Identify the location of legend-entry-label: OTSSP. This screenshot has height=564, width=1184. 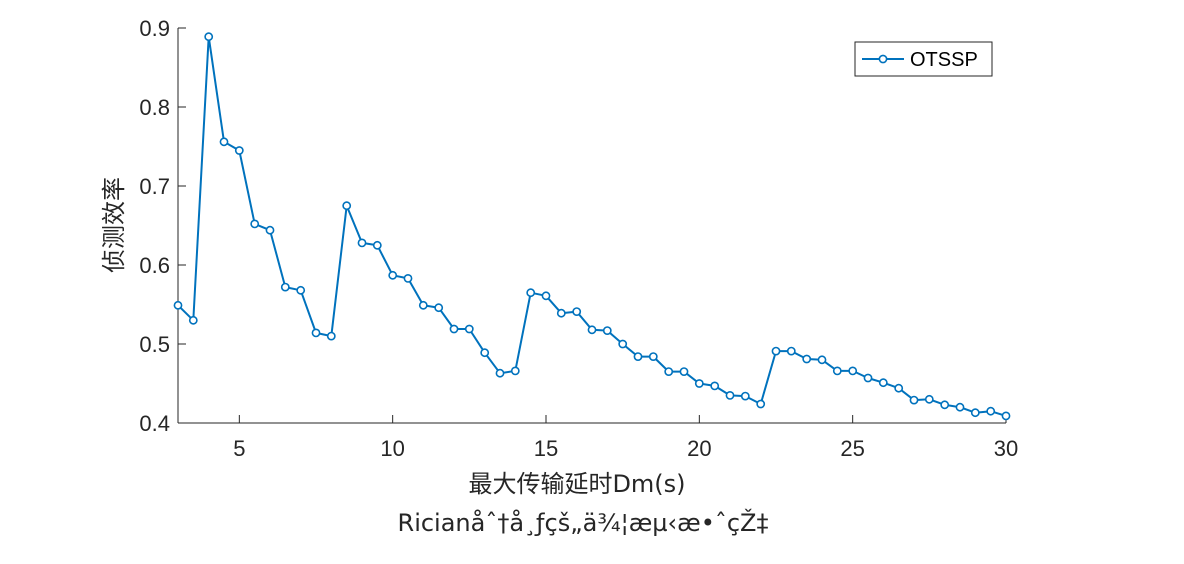
(944, 60).